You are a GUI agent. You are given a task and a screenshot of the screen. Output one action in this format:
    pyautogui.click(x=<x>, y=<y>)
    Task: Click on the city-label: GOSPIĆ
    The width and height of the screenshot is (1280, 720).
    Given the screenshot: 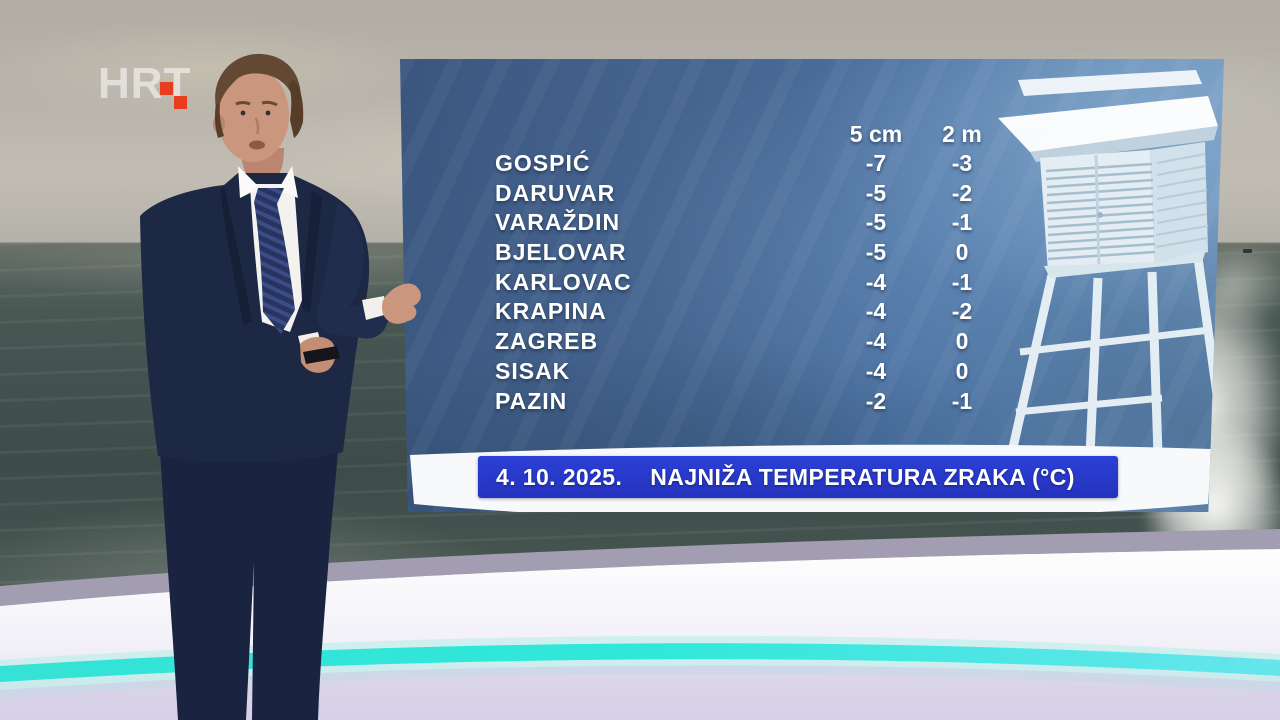 What is the action you would take?
    pyautogui.click(x=543, y=163)
    